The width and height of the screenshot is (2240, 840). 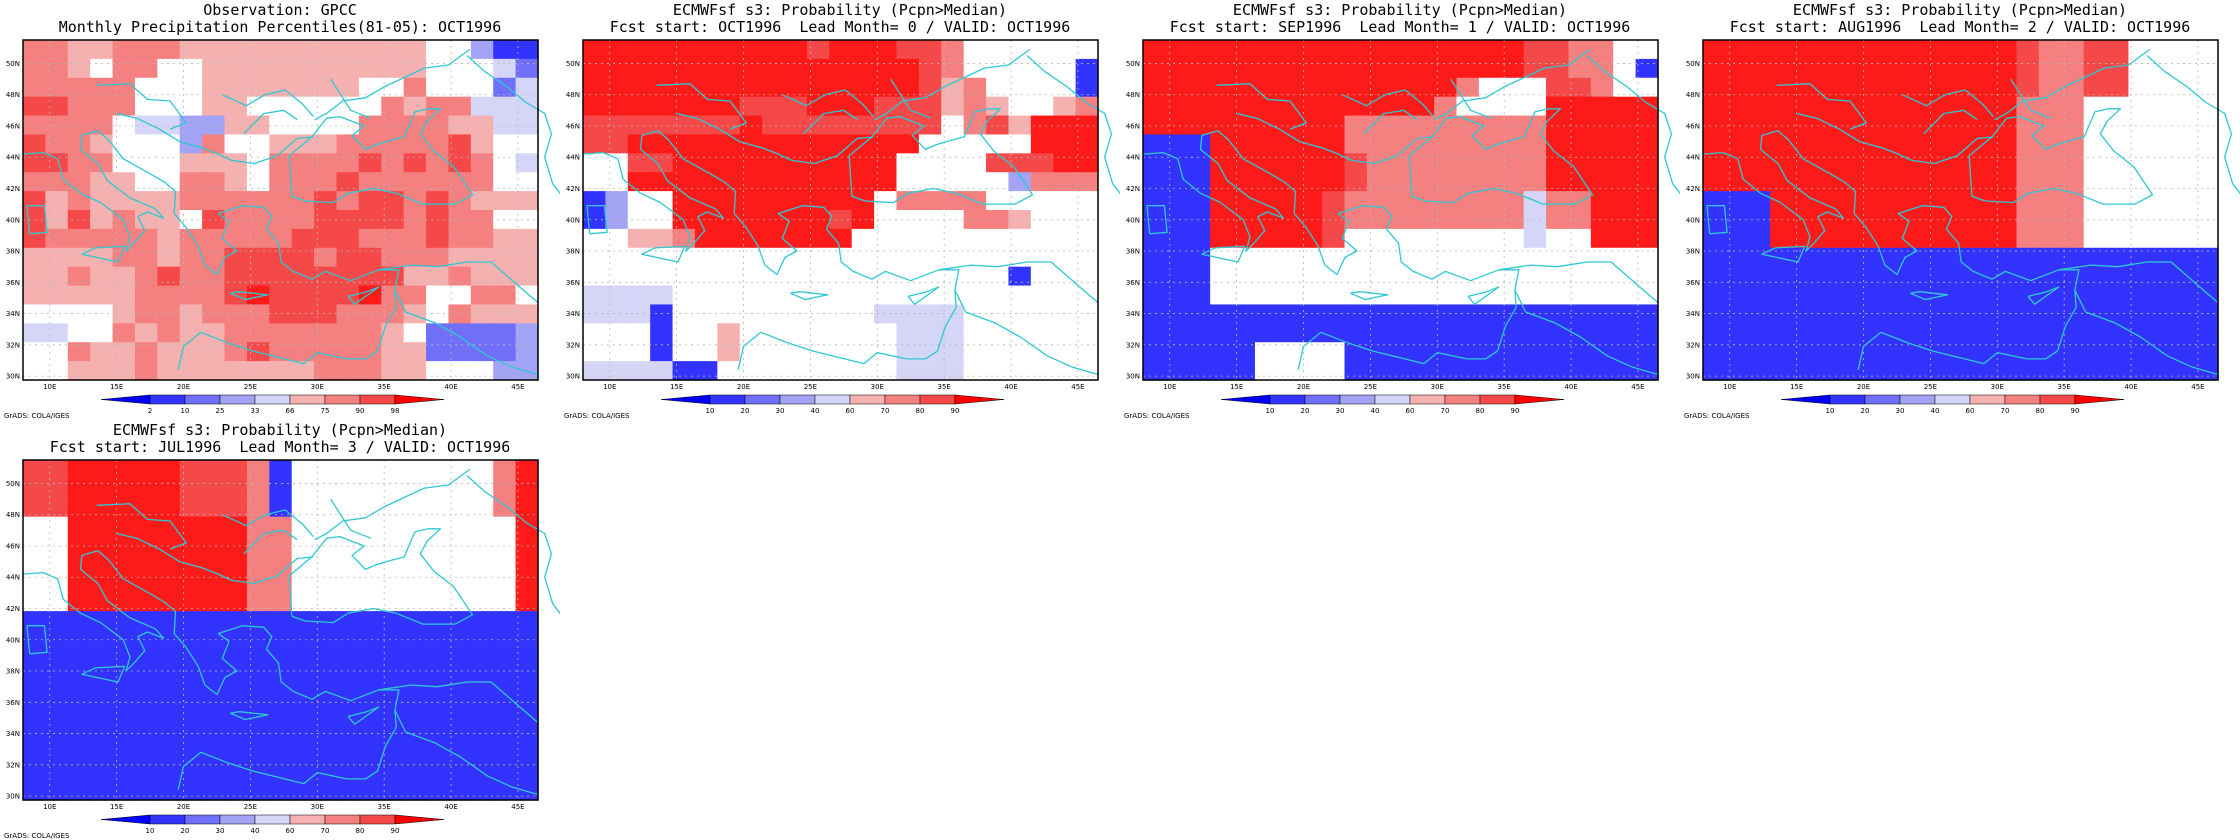 I want to click on longitude-label: 25E, so click(x=250, y=807).